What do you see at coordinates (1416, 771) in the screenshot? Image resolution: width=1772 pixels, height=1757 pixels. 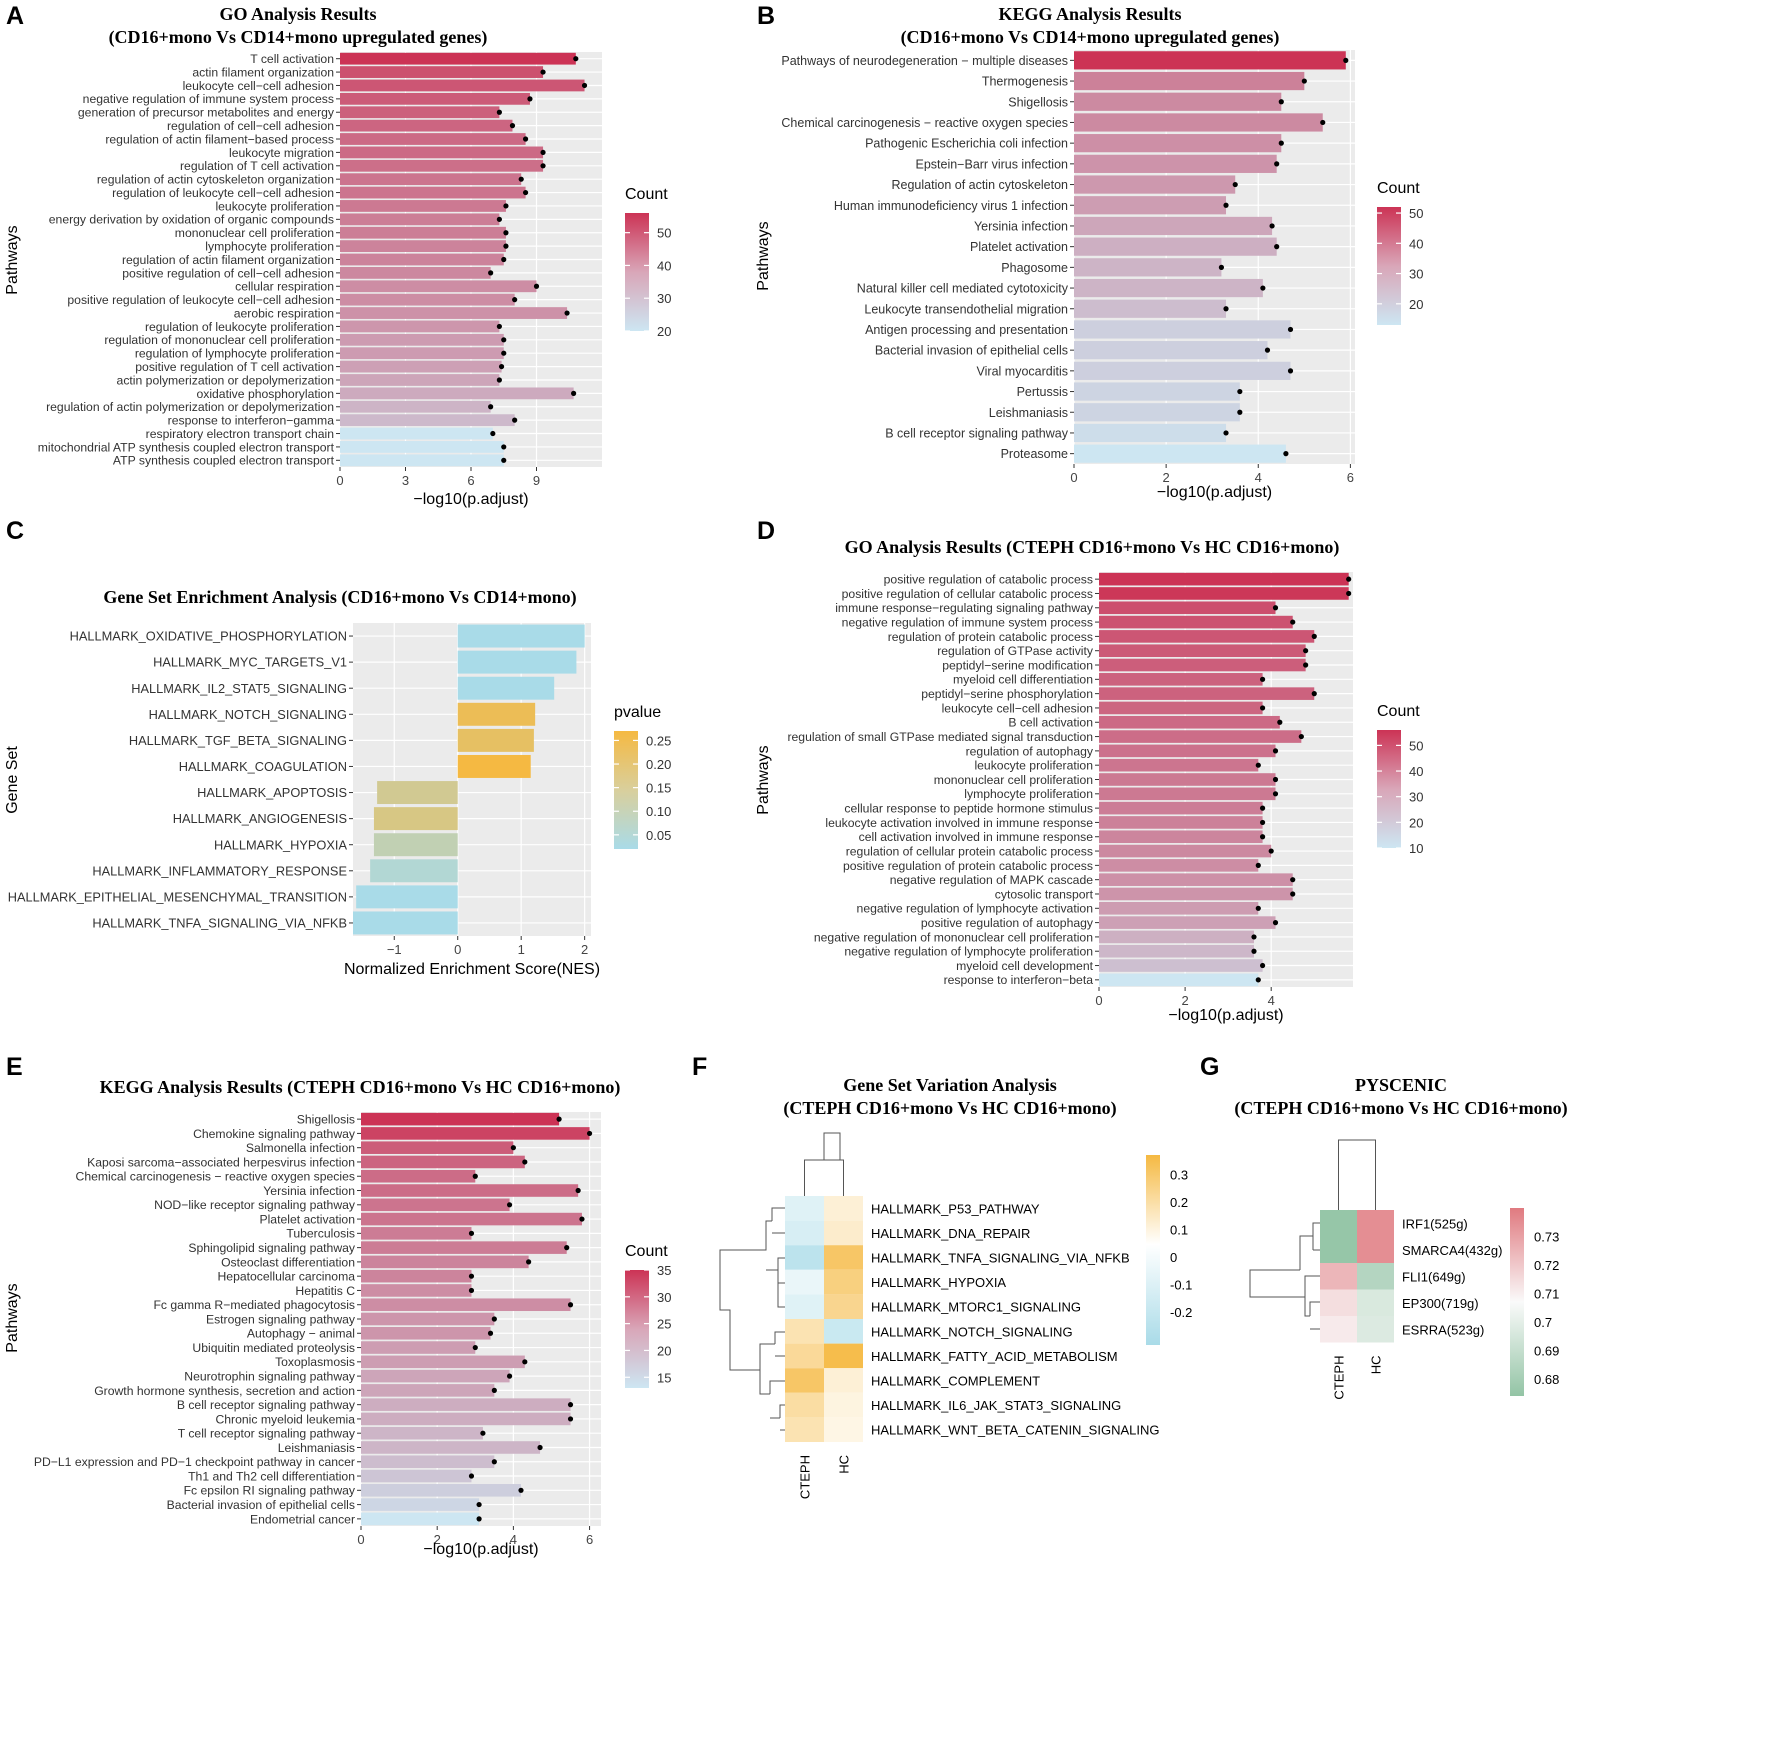 I see `legend-tick-label: 40` at bounding box center [1416, 771].